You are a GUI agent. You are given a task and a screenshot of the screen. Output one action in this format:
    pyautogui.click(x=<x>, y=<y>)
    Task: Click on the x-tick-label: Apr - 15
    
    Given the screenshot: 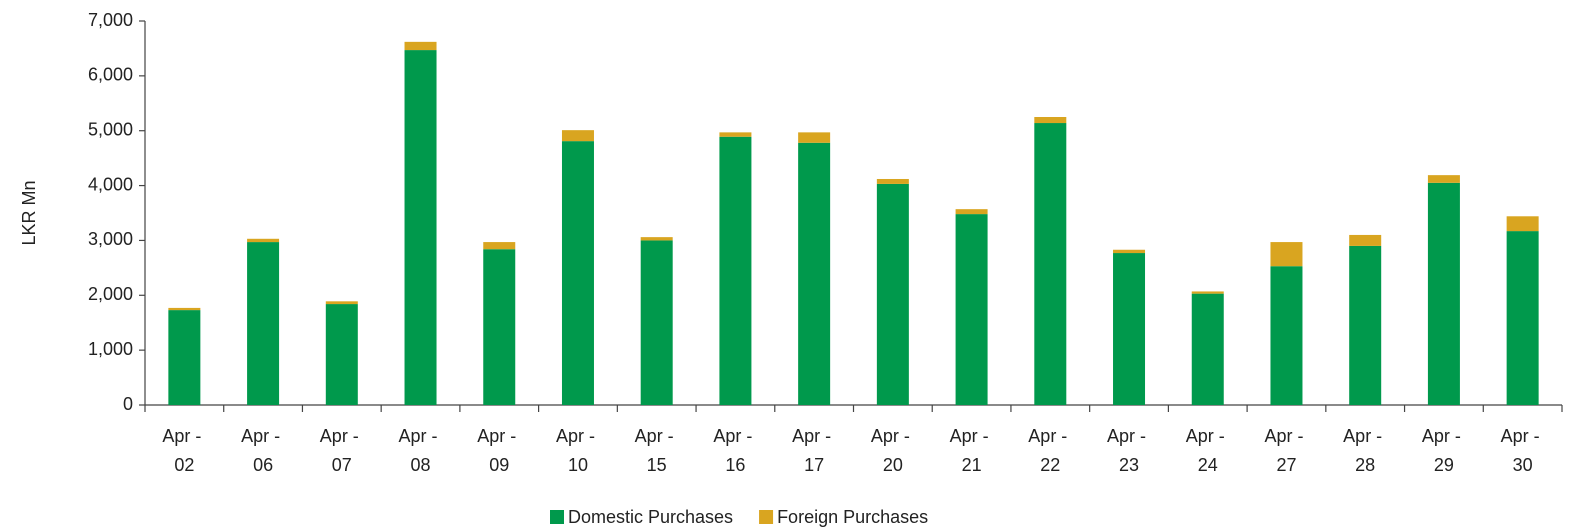 What is the action you would take?
    pyautogui.click(x=657, y=450)
    